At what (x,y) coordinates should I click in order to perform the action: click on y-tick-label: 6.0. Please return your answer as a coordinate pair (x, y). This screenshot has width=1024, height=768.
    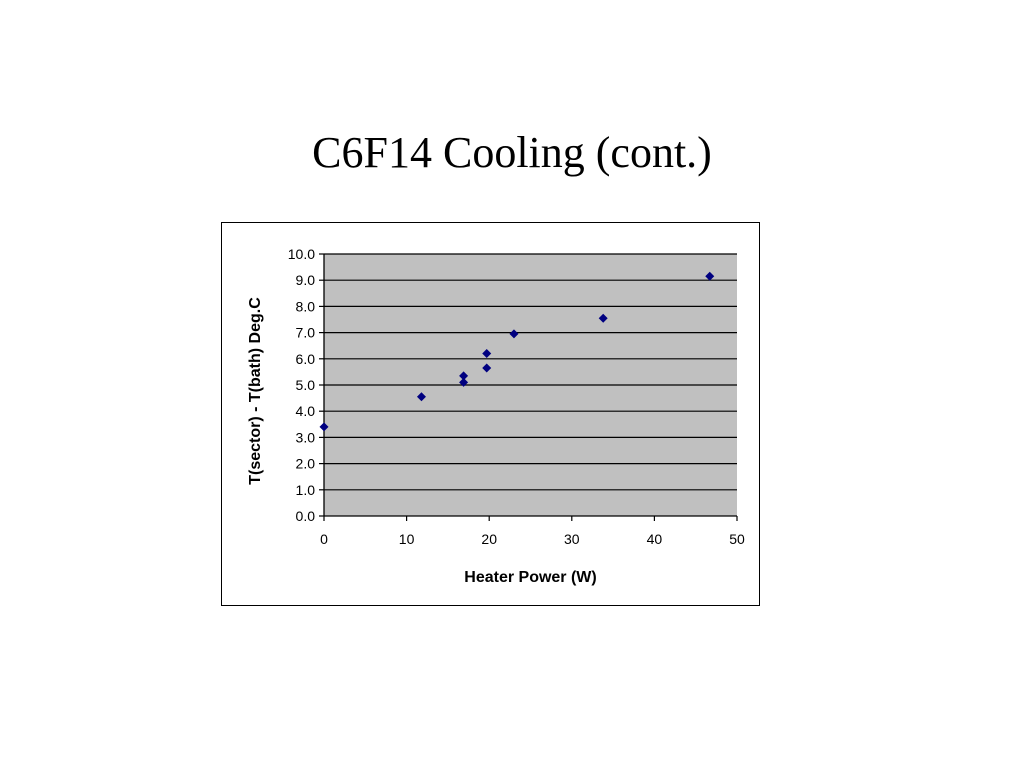
    Looking at the image, I should click on (306, 359).